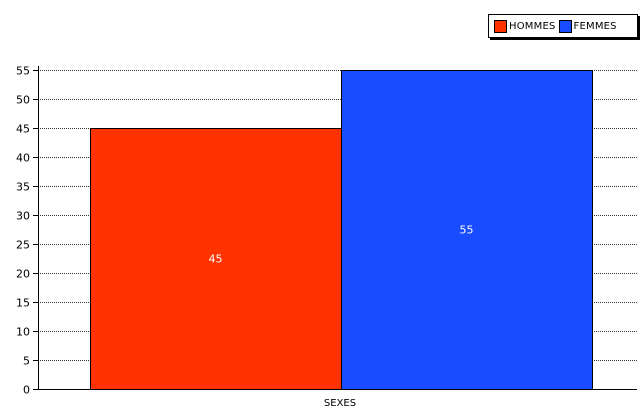  What do you see at coordinates (500, 26) in the screenshot?
I see `legend-swatch-hommes` at bounding box center [500, 26].